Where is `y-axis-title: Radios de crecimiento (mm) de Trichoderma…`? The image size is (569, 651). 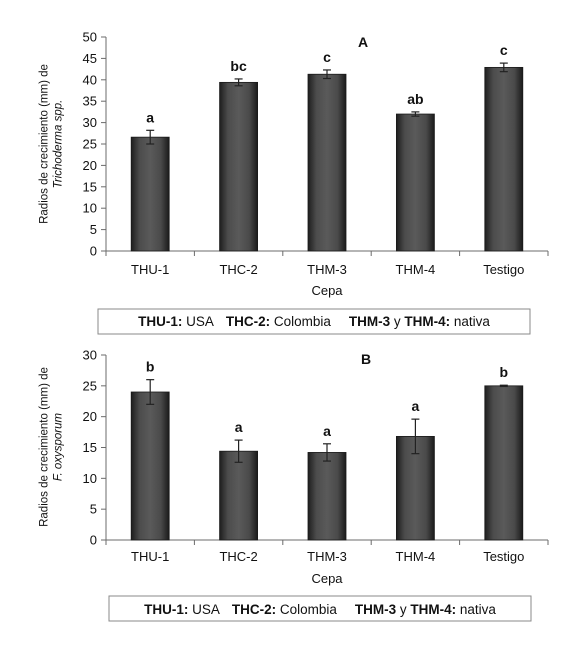 y-axis-title: Radios de crecimiento (mm) de Trichoderma… is located at coordinates (52, 144).